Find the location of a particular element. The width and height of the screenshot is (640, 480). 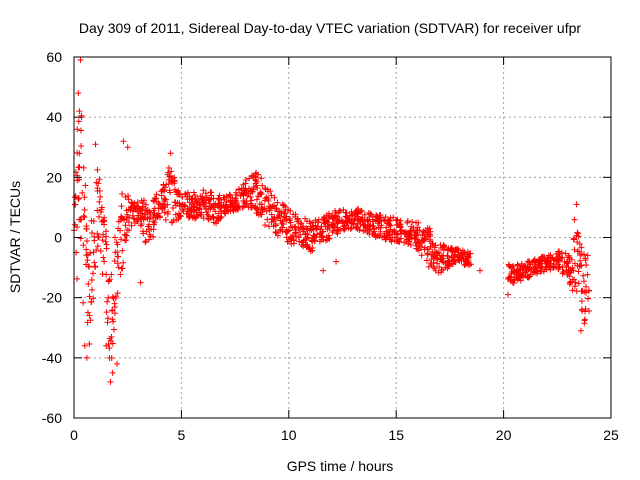

y-tick-labels: -60 -40 -20 0 20 40 60 is located at coordinates (52, 237).